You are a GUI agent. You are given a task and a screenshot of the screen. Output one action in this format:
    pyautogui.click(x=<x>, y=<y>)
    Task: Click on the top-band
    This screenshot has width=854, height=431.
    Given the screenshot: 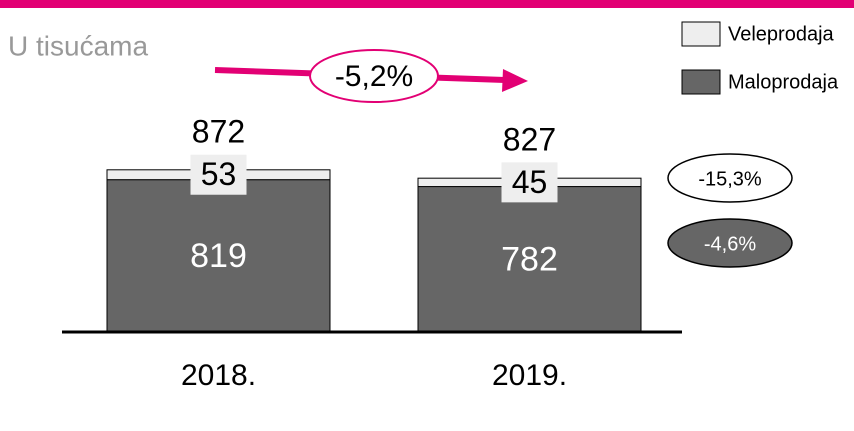 What is the action you would take?
    pyautogui.click(x=427, y=4)
    